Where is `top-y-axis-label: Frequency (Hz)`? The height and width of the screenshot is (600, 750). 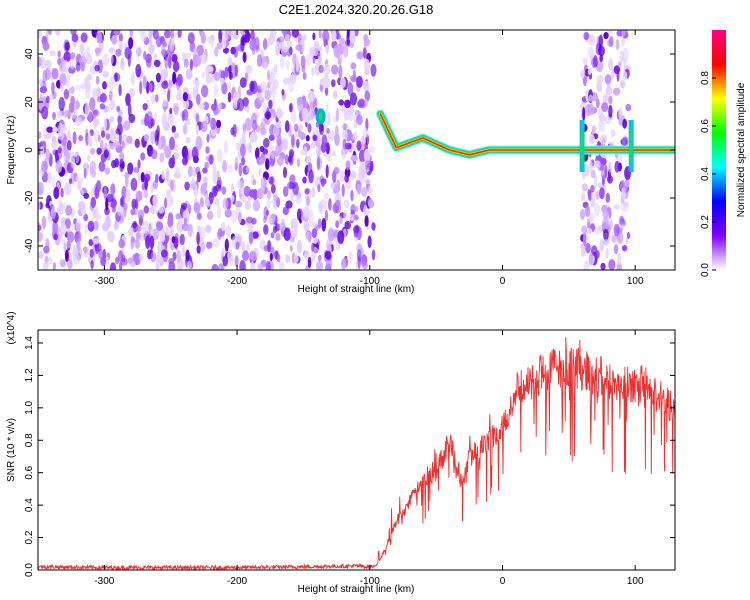
top-y-axis-label: Frequency (Hz) is located at coordinates (11, 150).